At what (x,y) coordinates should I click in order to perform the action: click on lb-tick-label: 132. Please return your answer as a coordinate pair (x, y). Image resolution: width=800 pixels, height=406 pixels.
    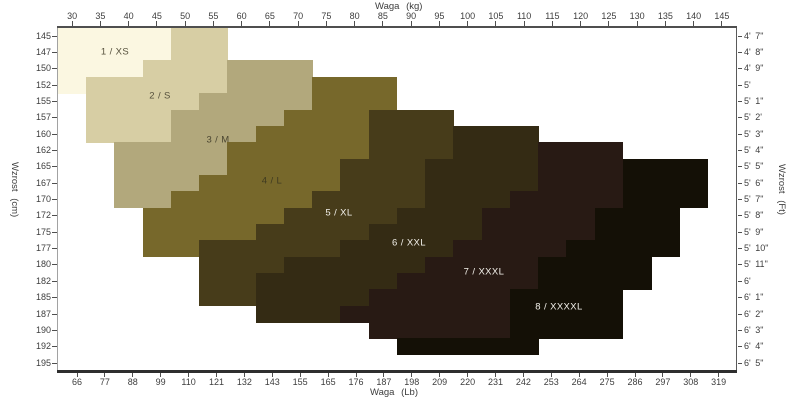
    Looking at the image, I should click on (244, 382).